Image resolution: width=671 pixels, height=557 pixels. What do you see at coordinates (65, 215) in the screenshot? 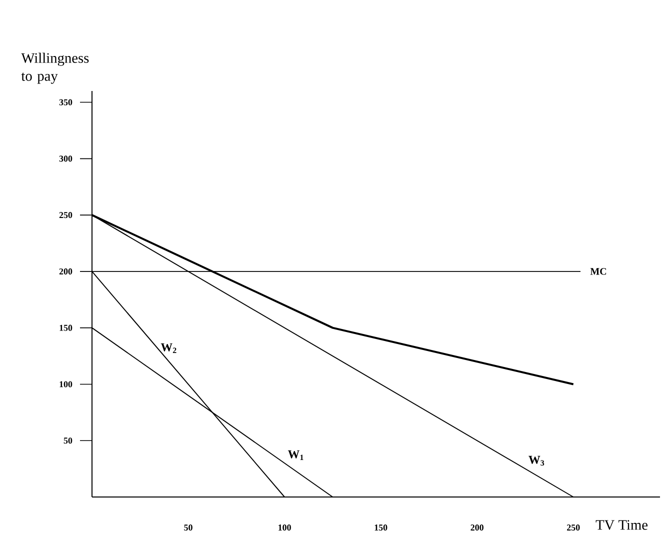
I see `y-tick-label: 250` at bounding box center [65, 215].